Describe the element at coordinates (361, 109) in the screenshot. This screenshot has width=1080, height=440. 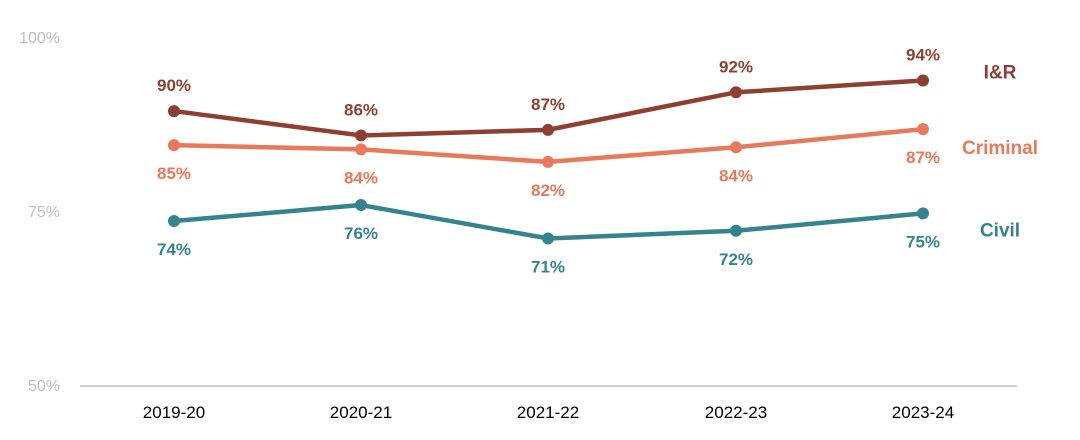
I see `data-label: 86%` at that location.